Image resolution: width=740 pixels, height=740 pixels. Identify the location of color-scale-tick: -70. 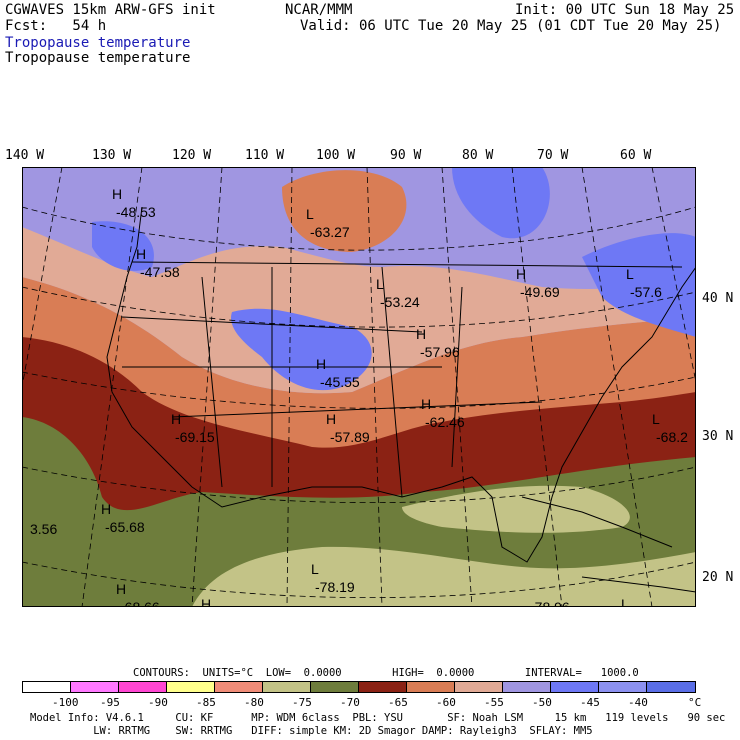
(350, 702).